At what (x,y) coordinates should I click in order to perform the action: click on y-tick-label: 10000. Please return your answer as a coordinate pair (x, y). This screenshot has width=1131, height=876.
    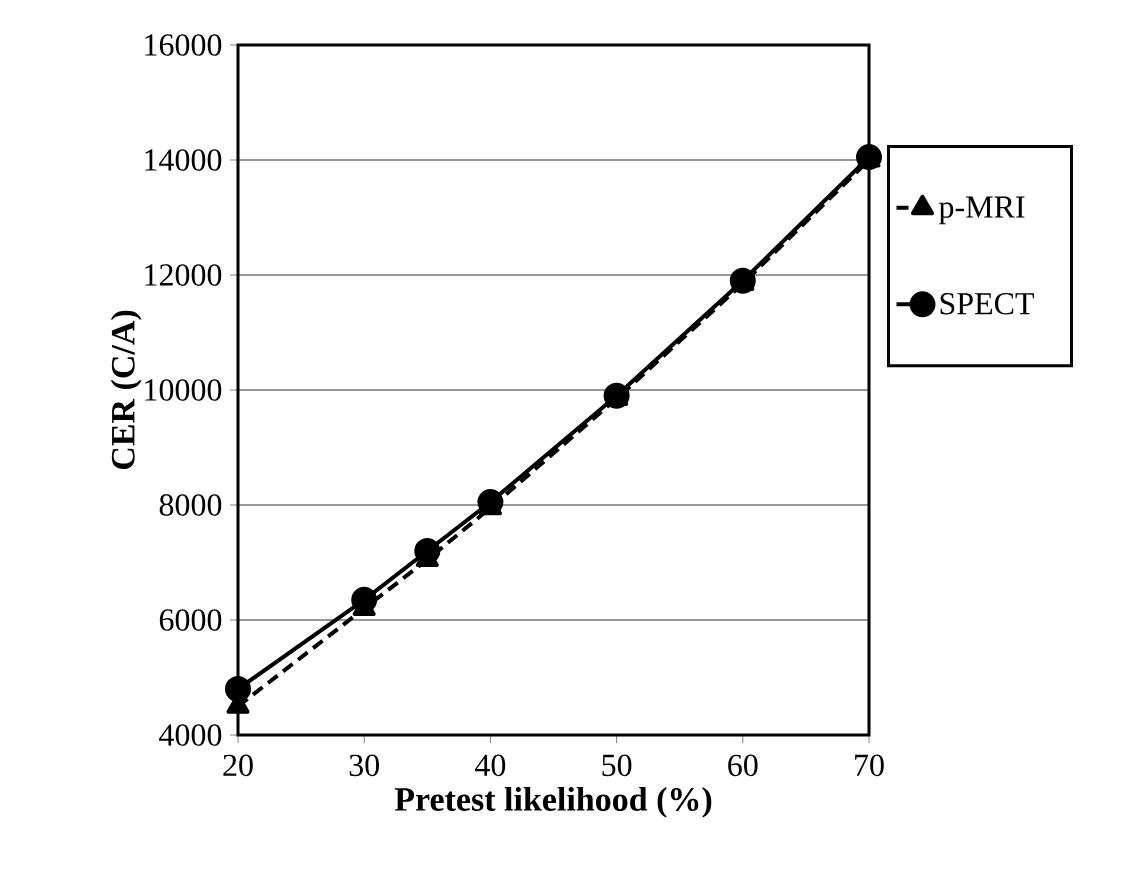
    Looking at the image, I should click on (183, 390).